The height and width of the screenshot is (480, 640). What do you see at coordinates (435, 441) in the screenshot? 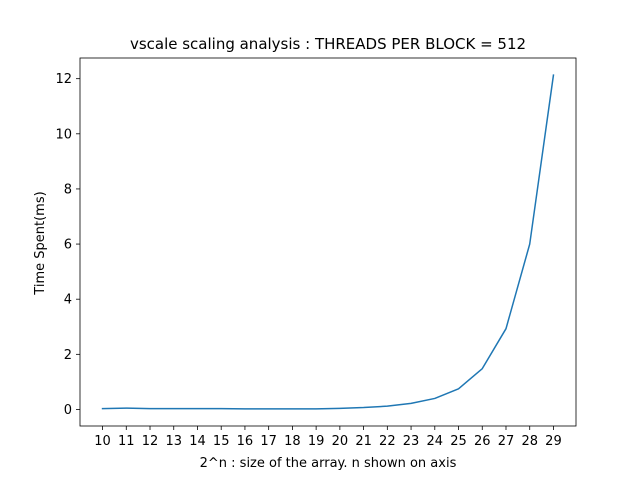
I see `x-tick-label: 24` at bounding box center [435, 441].